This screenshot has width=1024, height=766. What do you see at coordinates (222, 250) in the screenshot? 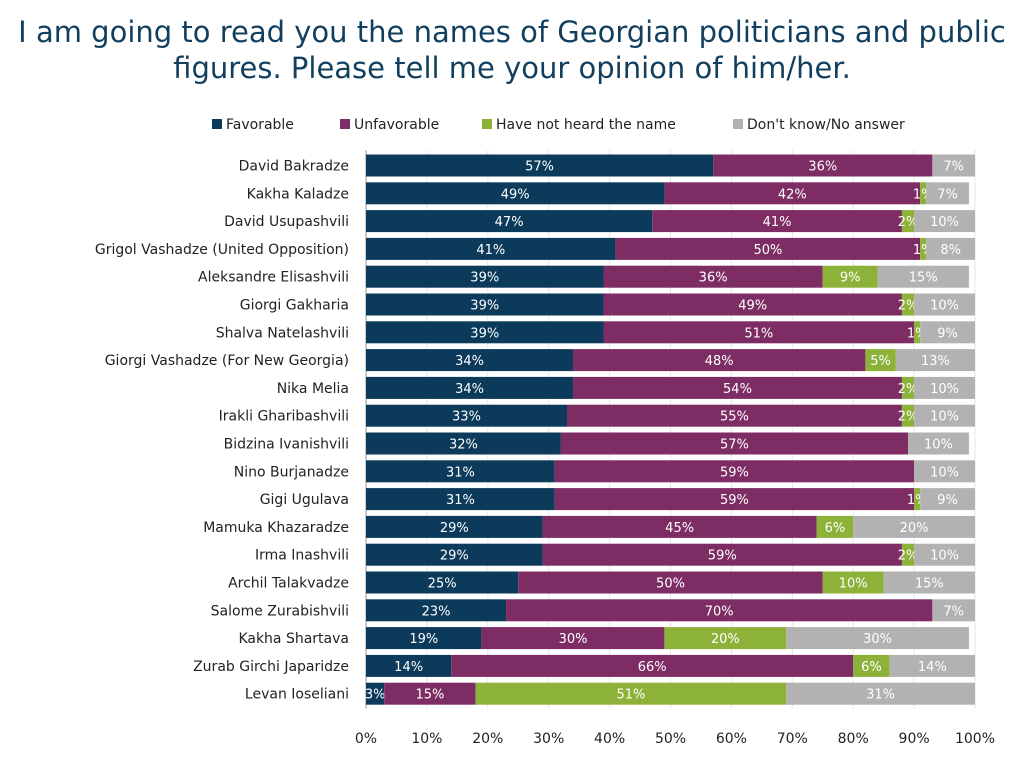
I see `category-label: Grigol Vashadze (United Opposition)` at bounding box center [222, 250].